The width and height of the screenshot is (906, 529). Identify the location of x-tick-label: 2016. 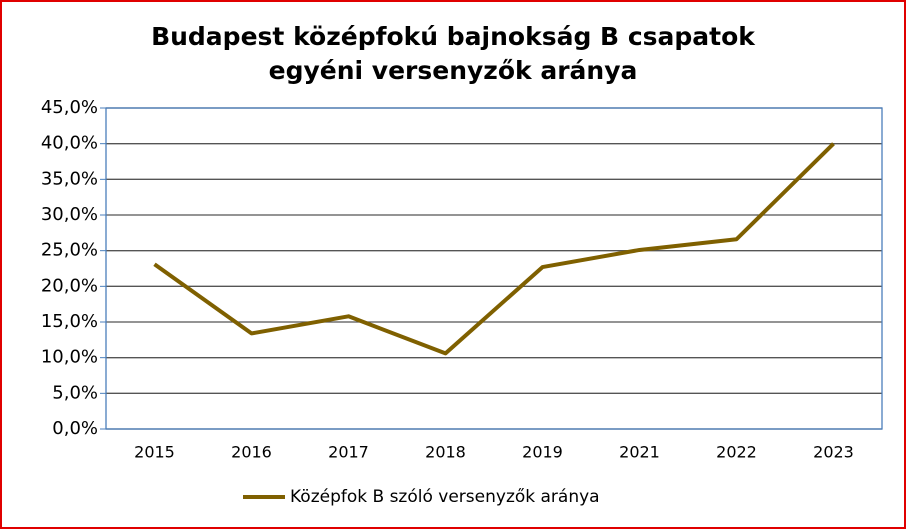
(251, 452).